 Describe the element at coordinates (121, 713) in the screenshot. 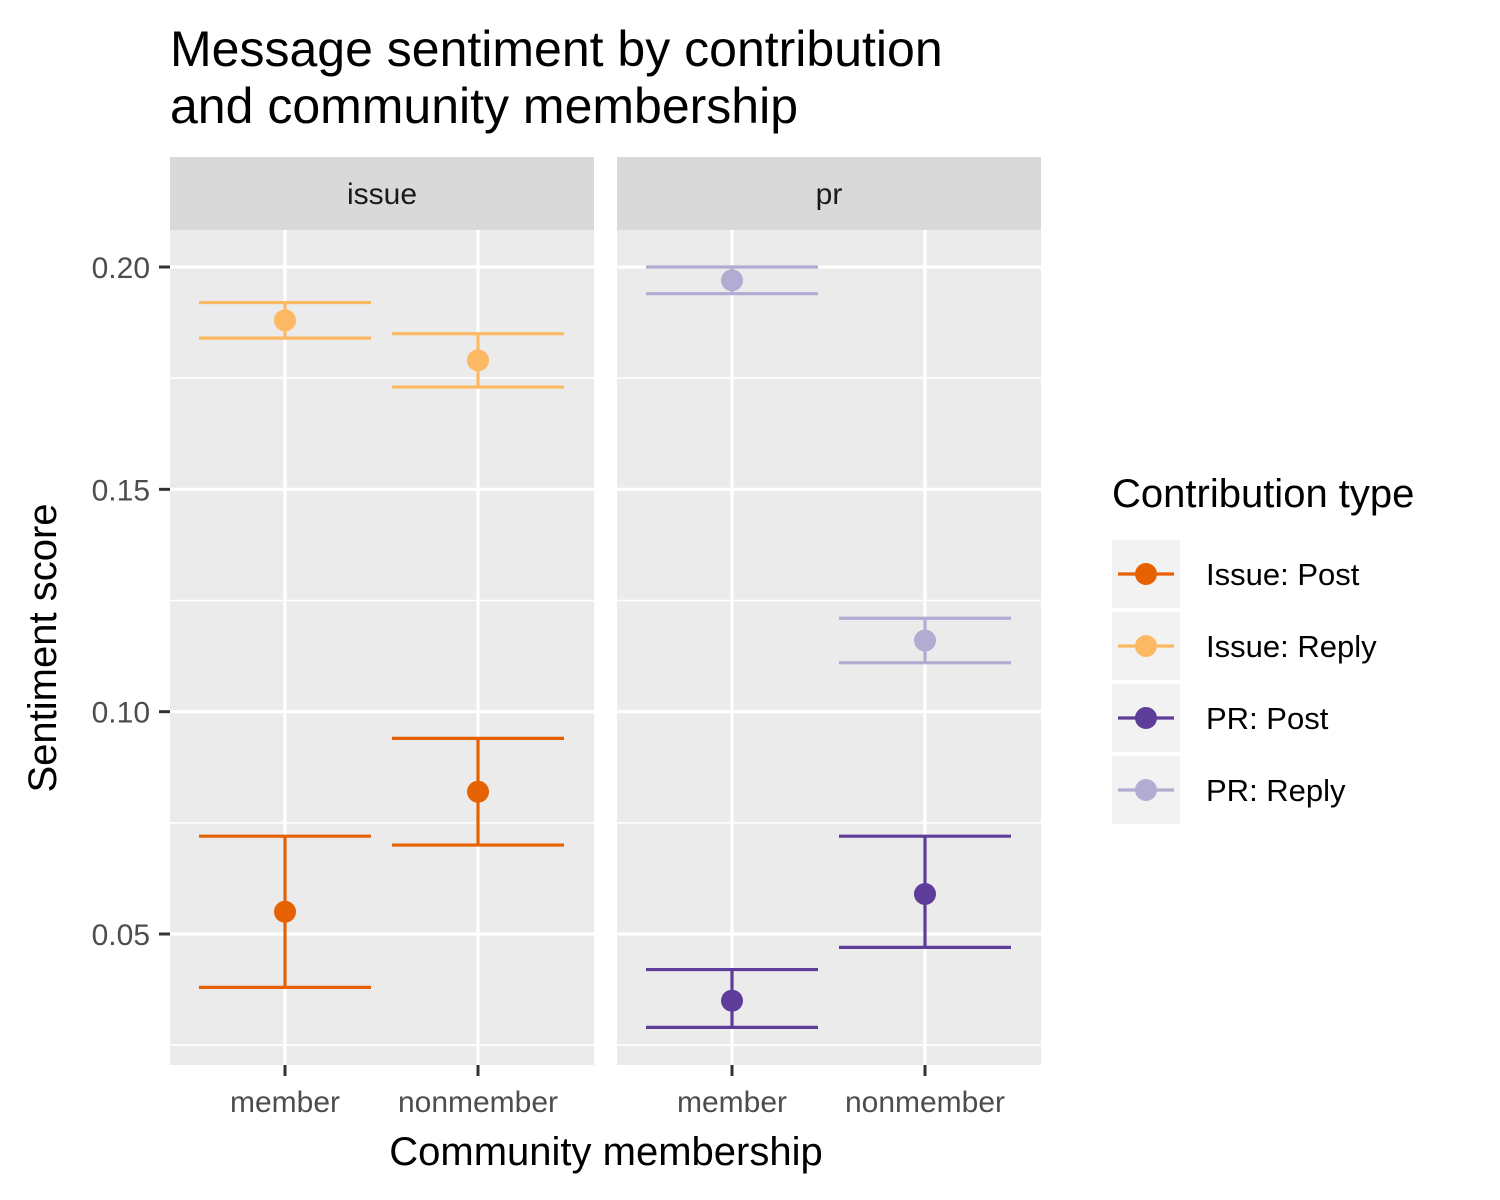

I see `y-tick-label: 0.10` at that location.